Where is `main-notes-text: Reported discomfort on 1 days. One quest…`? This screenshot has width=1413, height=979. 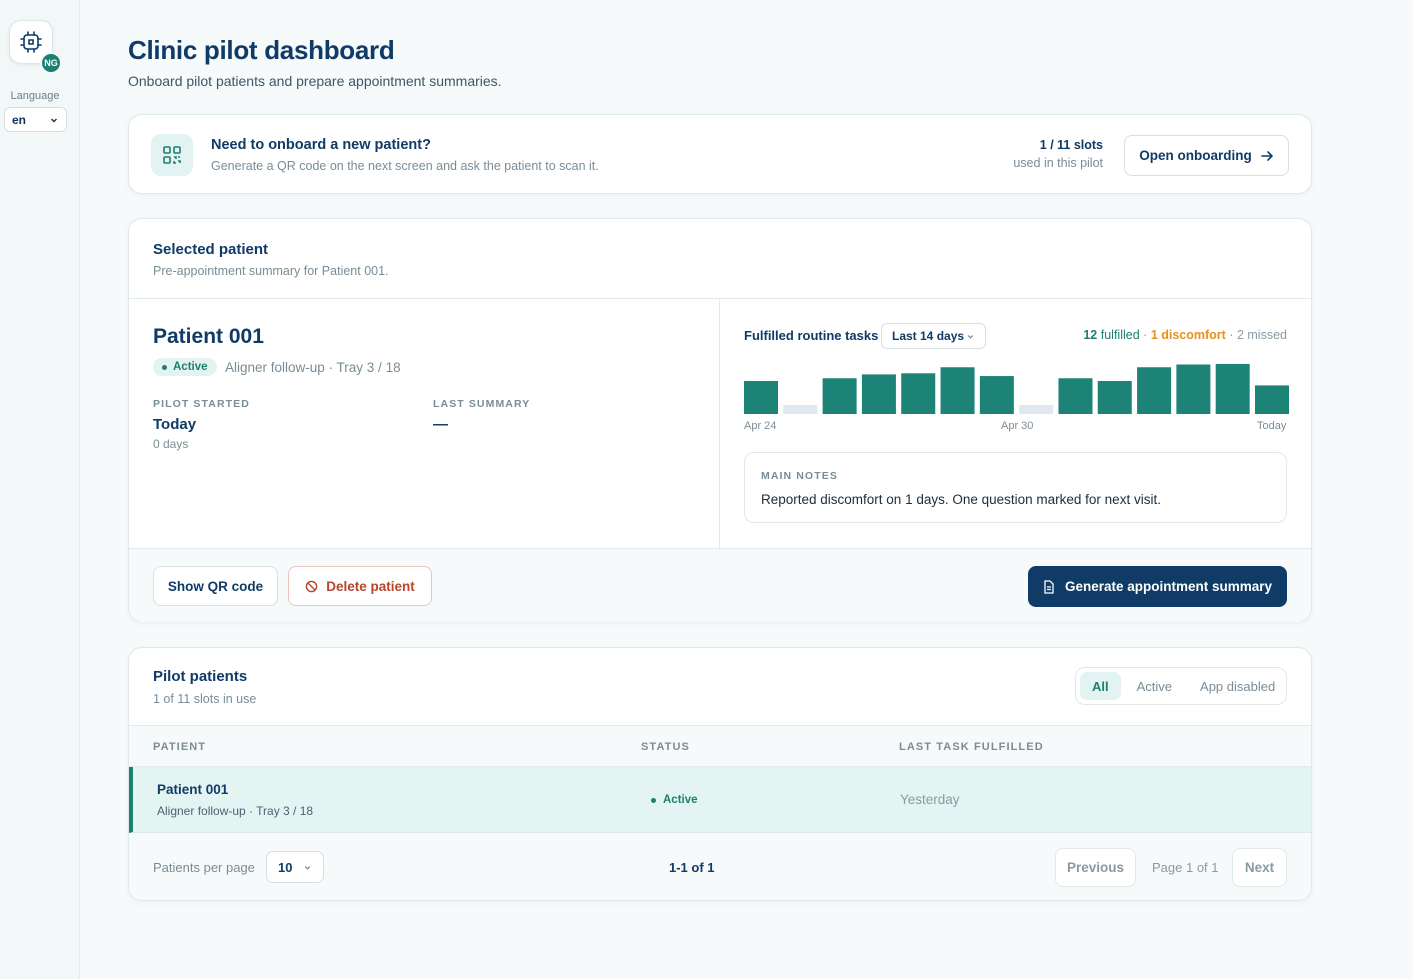
main-notes-text: Reported discomfort on 1 days. One quest… is located at coordinates (961, 499).